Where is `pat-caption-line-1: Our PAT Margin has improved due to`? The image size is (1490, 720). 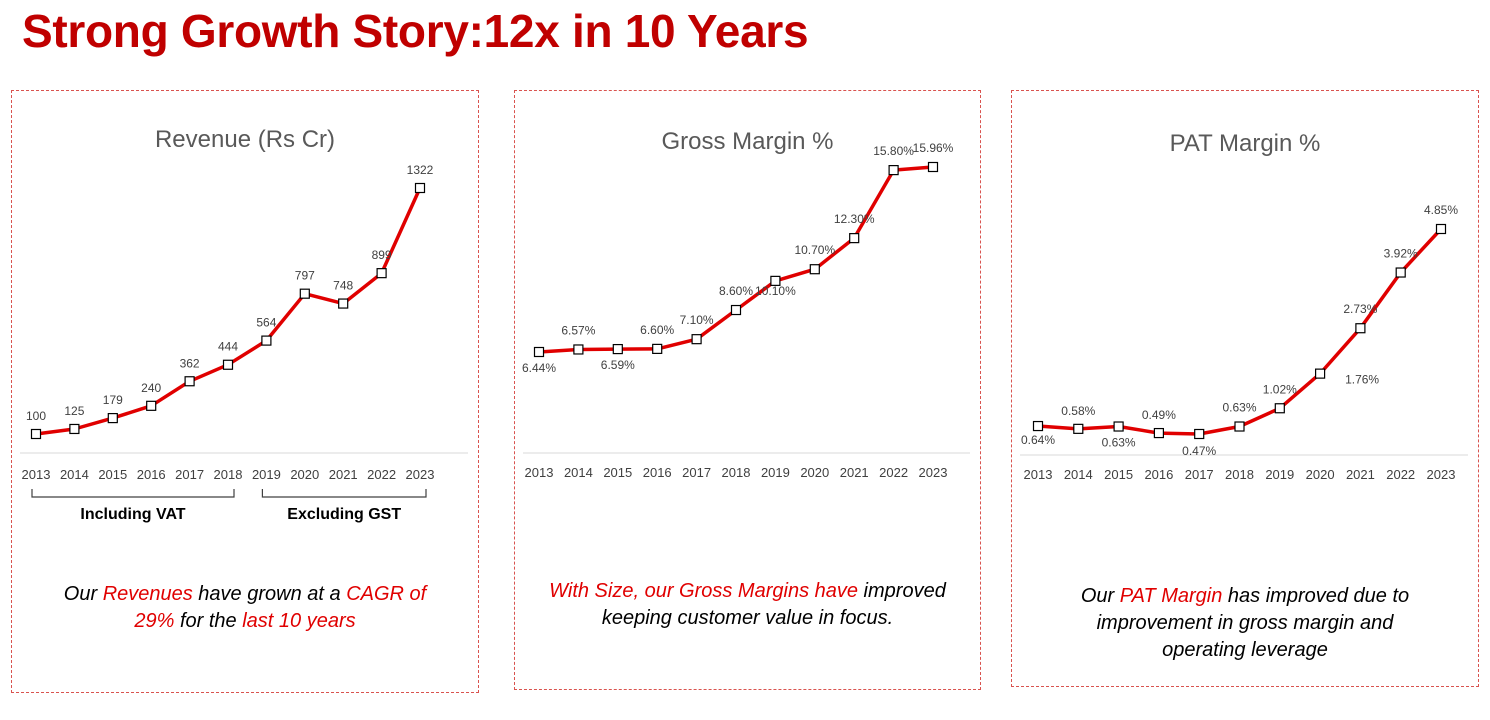 pat-caption-line-1: Our PAT Margin has improved due to is located at coordinates (1245, 596).